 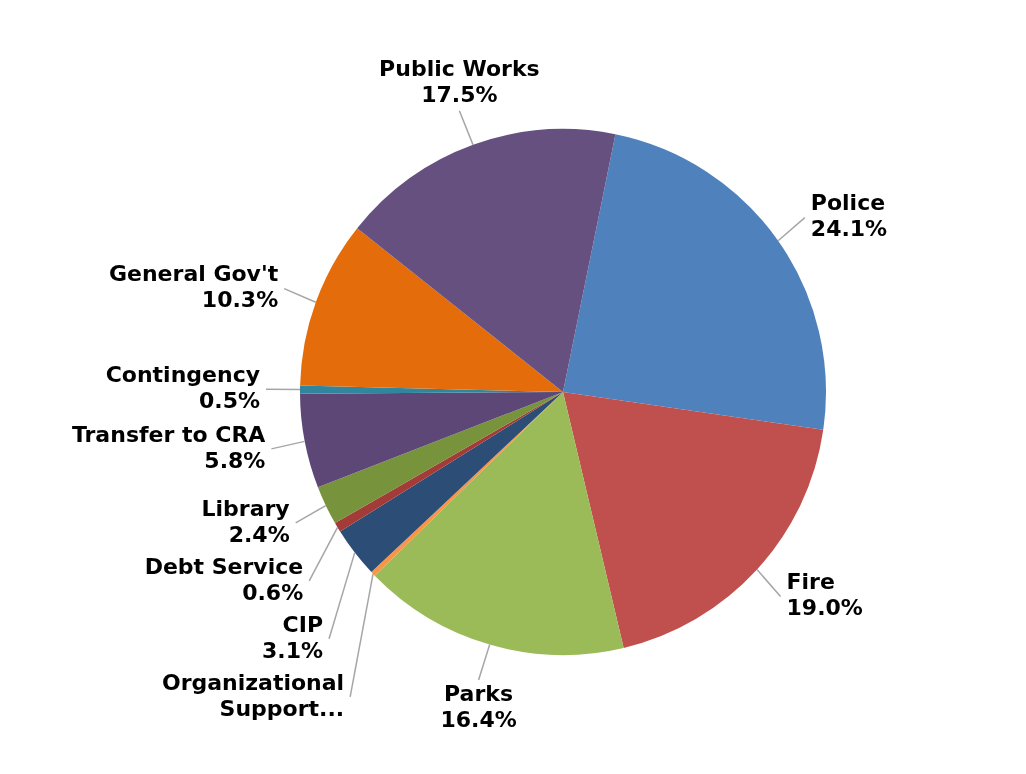 What do you see at coordinates (259, 534) in the screenshot?
I see `data-label: 2.4%` at bounding box center [259, 534].